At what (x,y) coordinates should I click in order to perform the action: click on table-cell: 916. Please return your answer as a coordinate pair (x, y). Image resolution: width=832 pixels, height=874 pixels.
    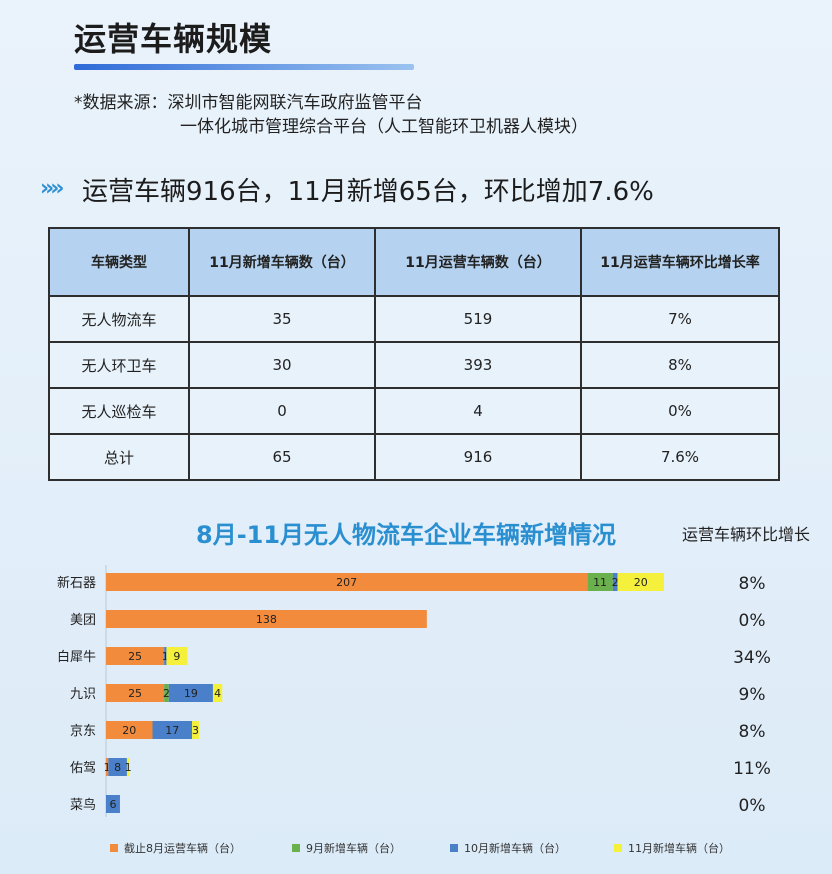
    Looking at the image, I should click on (478, 457).